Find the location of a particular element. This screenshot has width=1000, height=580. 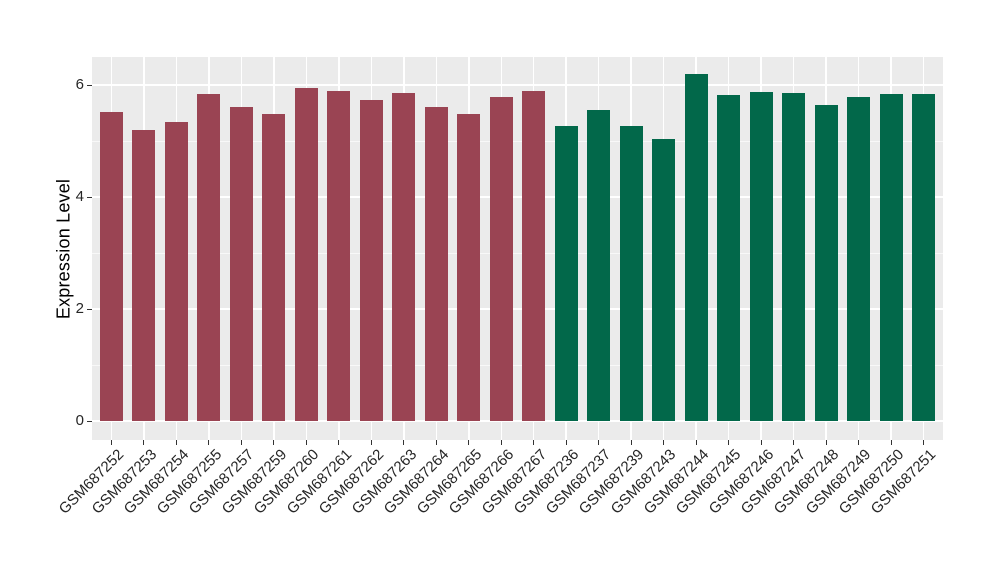

y-tick-label: 6 is located at coordinates (79, 84).